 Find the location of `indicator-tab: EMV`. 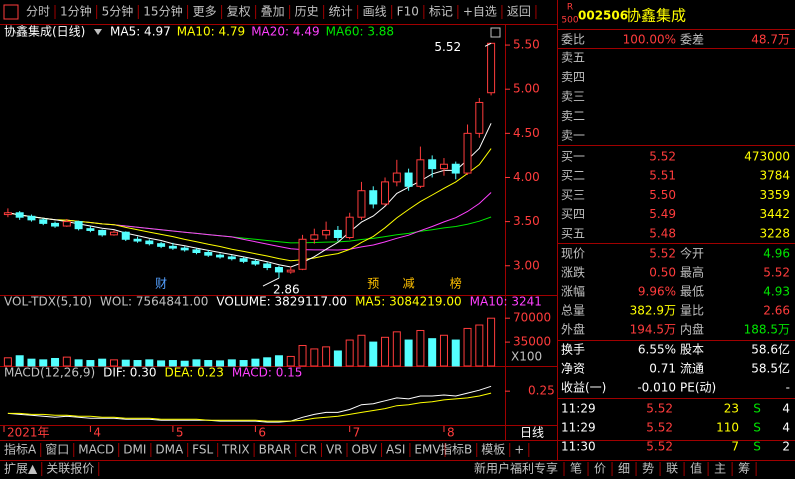

indicator-tab: EMV is located at coordinates (427, 450).